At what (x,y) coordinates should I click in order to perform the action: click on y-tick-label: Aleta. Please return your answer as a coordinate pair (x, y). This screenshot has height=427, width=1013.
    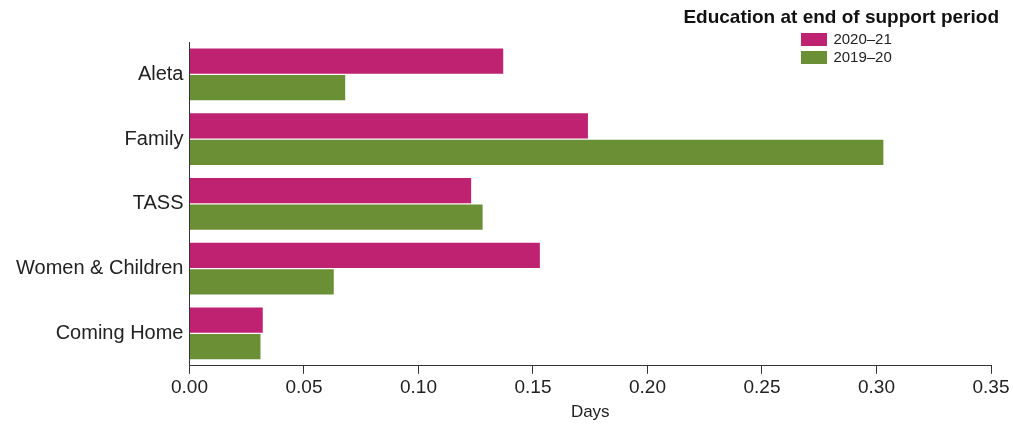
    Looking at the image, I should click on (161, 72).